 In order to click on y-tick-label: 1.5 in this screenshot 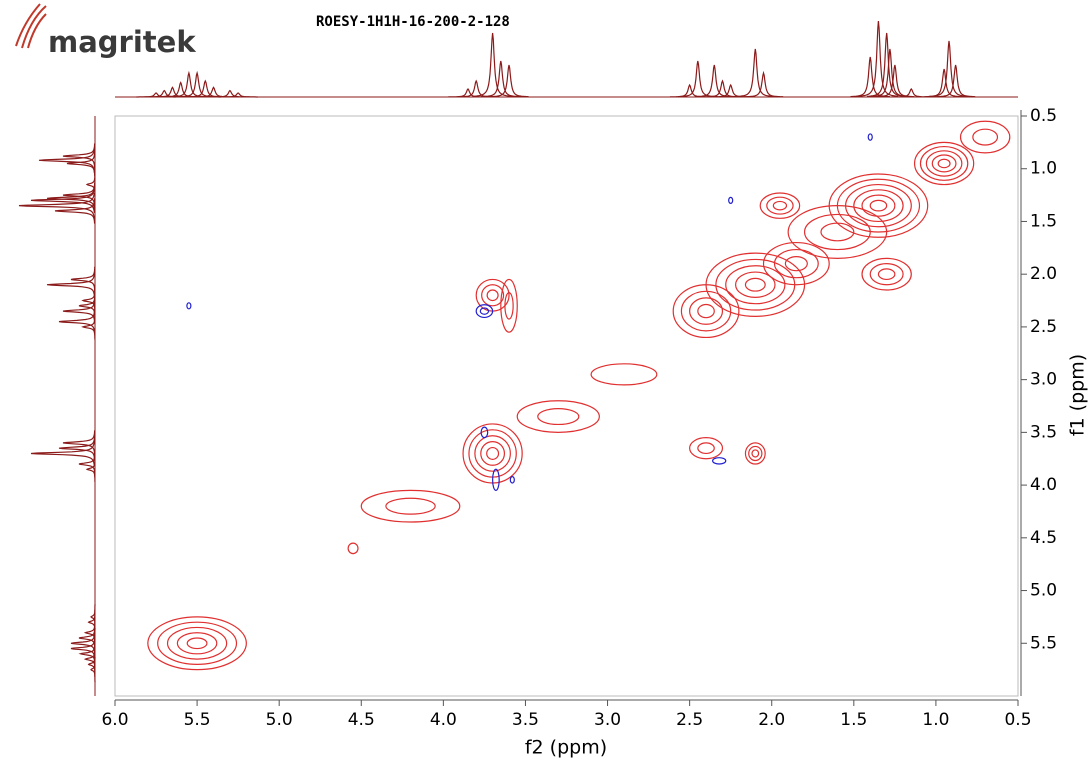, I will do `click(1043, 221)`.